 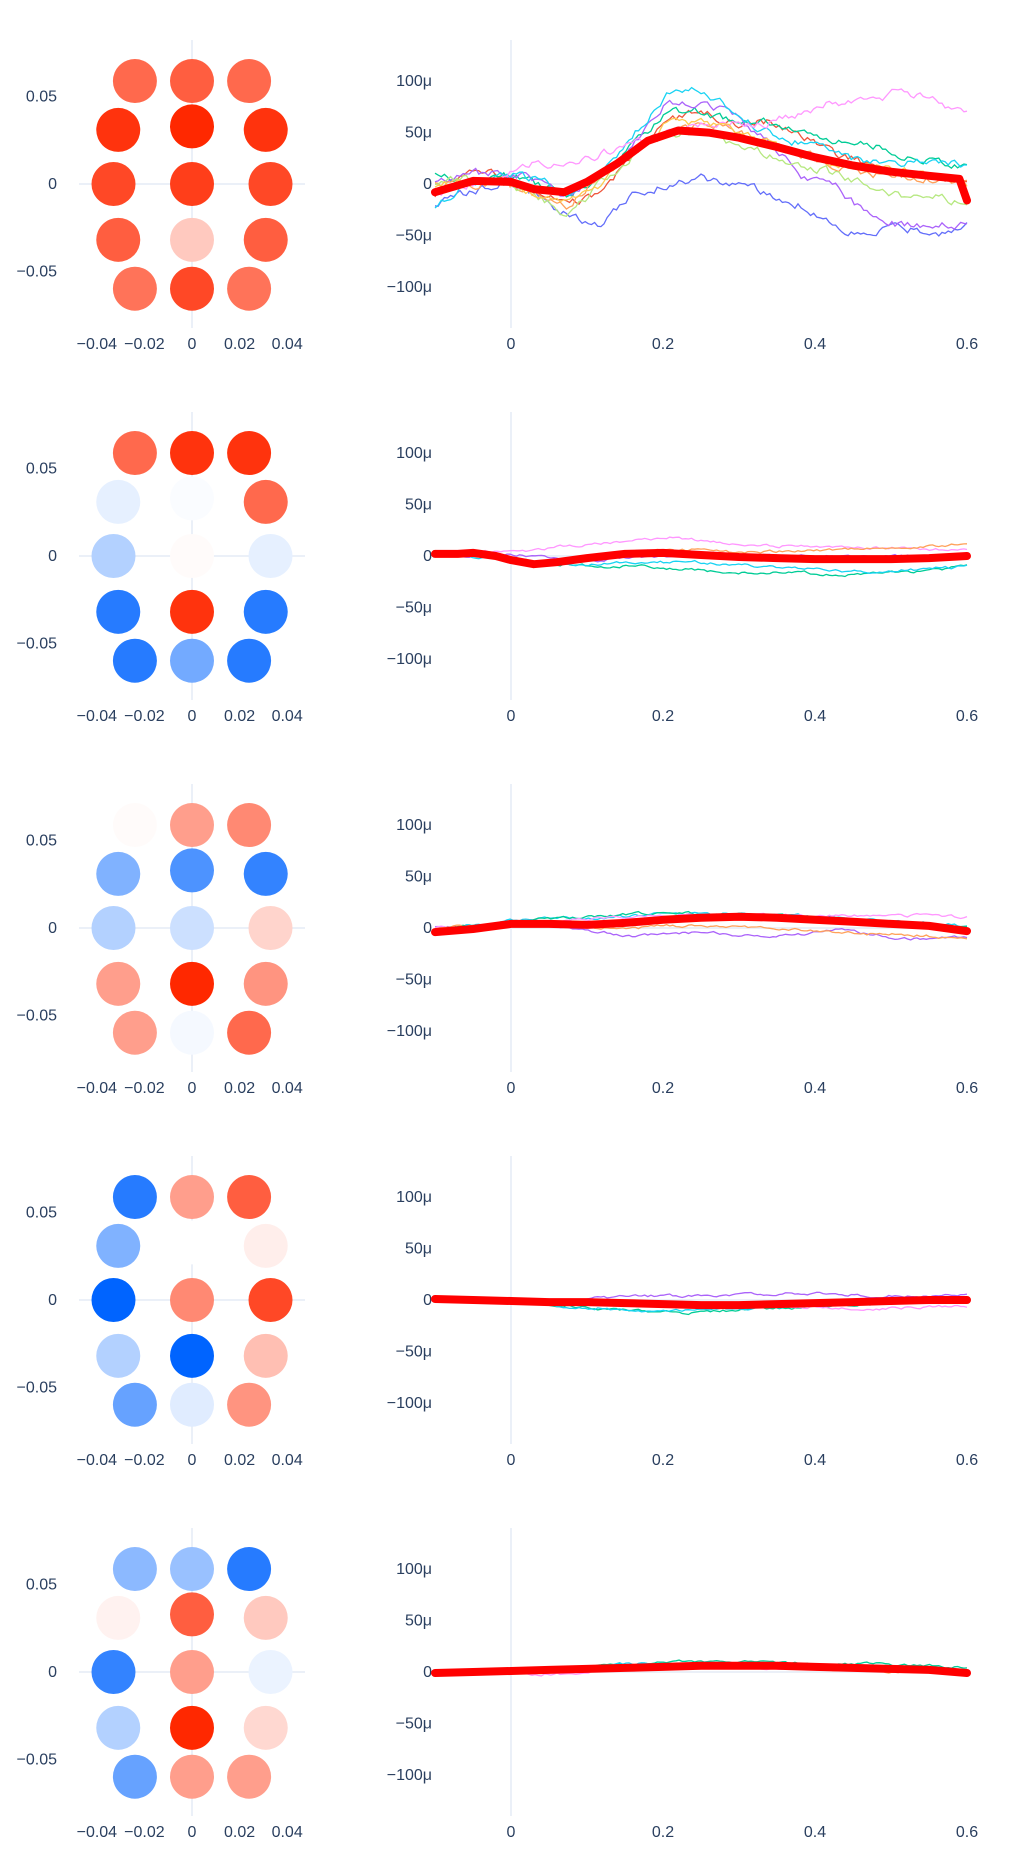 I want to click on timeseries-x-tick-label: 0.4, so click(x=815, y=1832).